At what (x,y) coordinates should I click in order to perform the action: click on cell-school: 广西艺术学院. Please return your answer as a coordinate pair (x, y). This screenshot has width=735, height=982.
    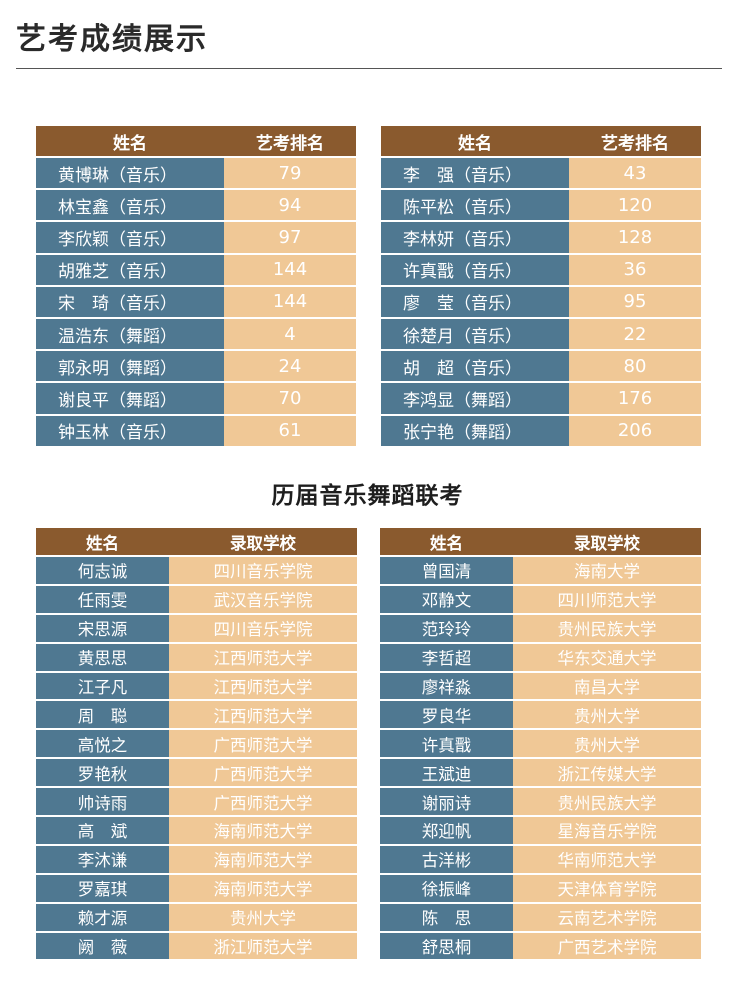
    Looking at the image, I should click on (607, 946).